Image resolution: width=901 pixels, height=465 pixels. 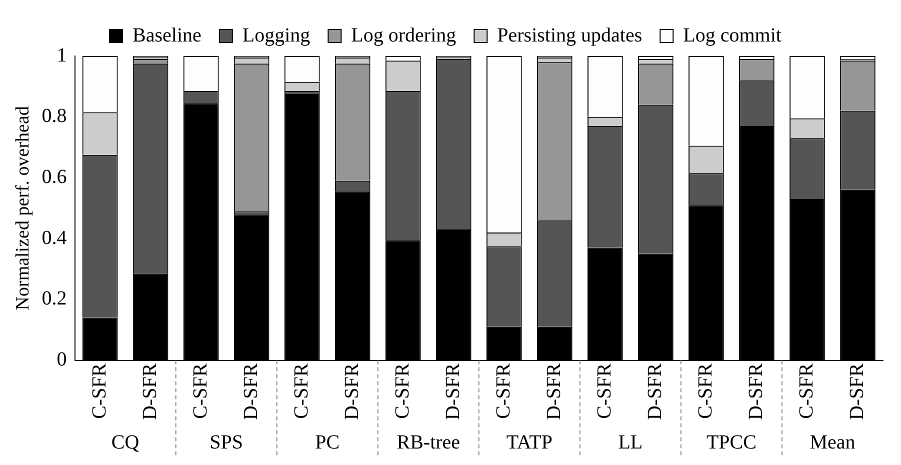 What do you see at coordinates (167, 35) in the screenshot?
I see `legend-label: Baseline` at bounding box center [167, 35].